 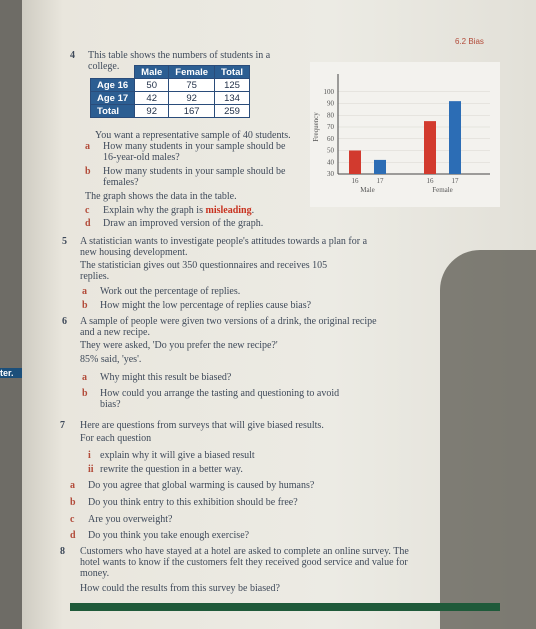 I want to click on table-cell: 125, so click(x=232, y=85).